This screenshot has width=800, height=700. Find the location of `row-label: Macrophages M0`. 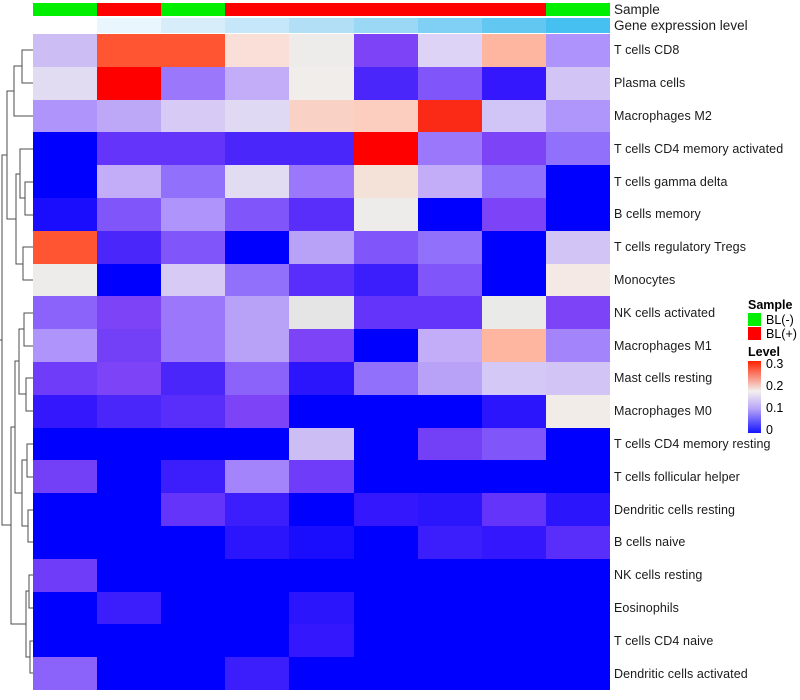

row-label: Macrophages M0 is located at coordinates (663, 411).